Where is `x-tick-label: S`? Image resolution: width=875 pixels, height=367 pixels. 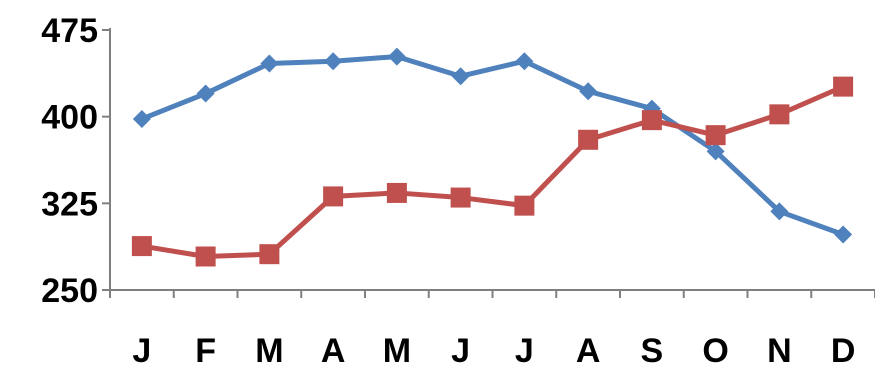 x-tick-label: S is located at coordinates (652, 349).